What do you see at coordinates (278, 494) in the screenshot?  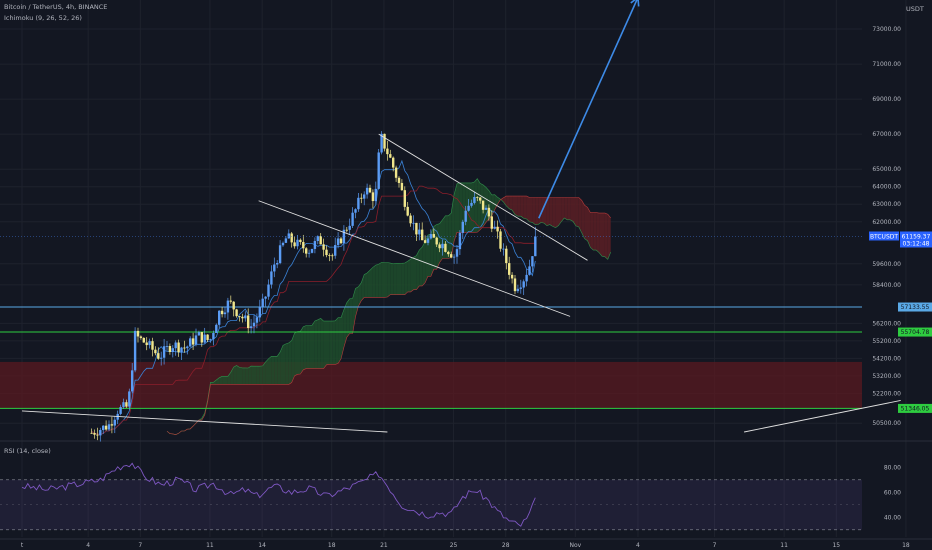 I see `rsi-line` at bounding box center [278, 494].